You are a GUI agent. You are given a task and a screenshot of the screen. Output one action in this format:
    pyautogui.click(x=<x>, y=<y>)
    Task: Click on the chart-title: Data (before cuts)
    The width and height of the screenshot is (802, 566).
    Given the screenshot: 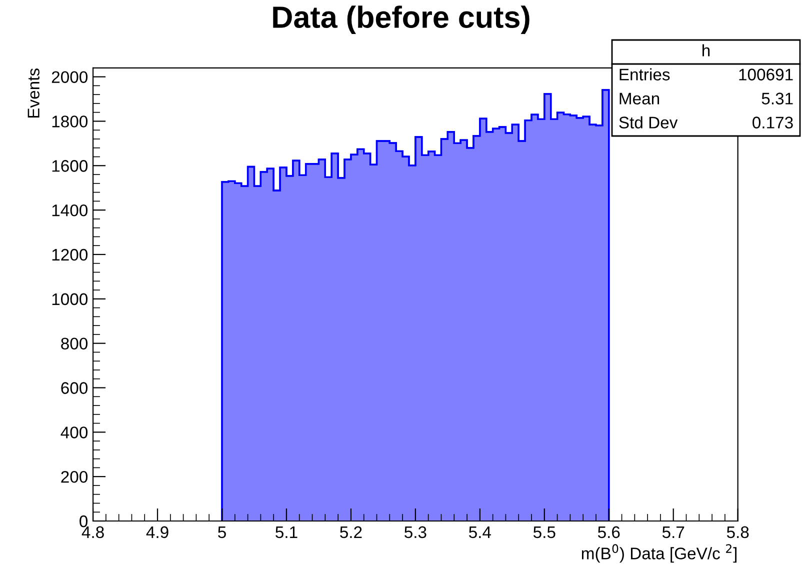 What is the action you would take?
    pyautogui.click(x=401, y=20)
    